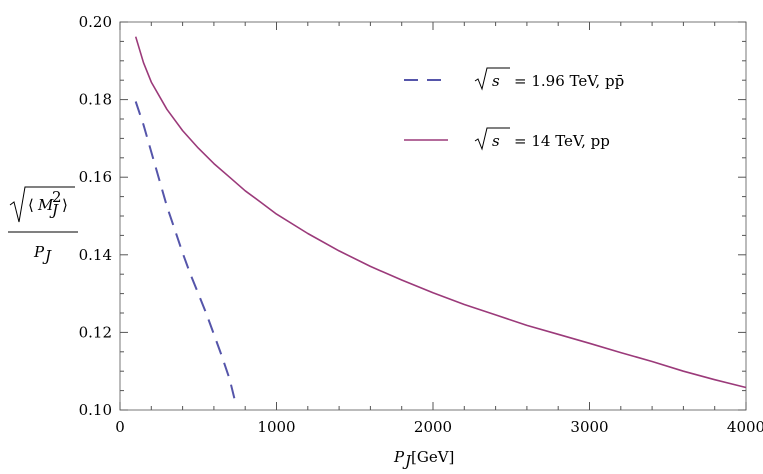  Describe the element at coordinates (407, 461) in the screenshot. I see `x-axis-title-sub: J` at that location.